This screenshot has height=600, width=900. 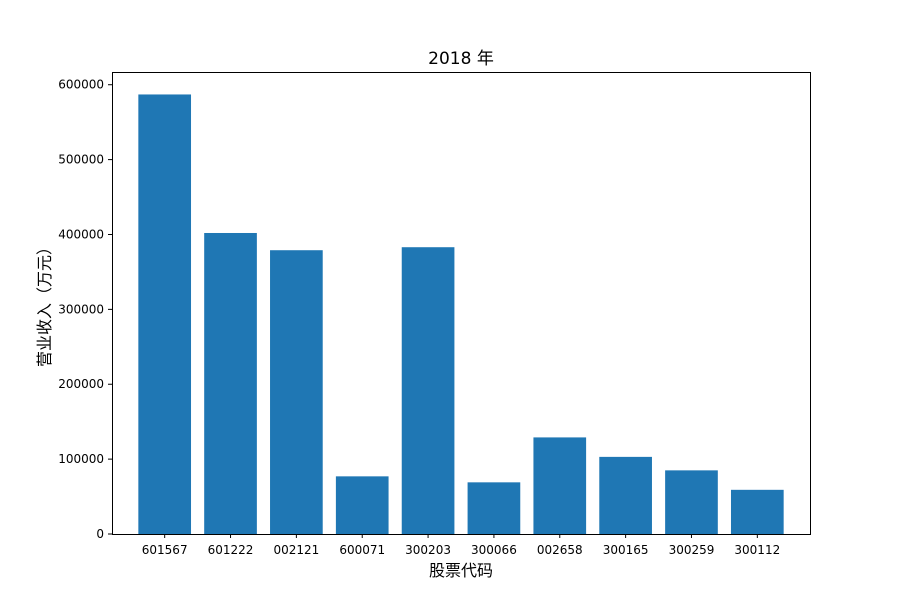 I want to click on x-tick-label: 300066, so click(x=494, y=550).